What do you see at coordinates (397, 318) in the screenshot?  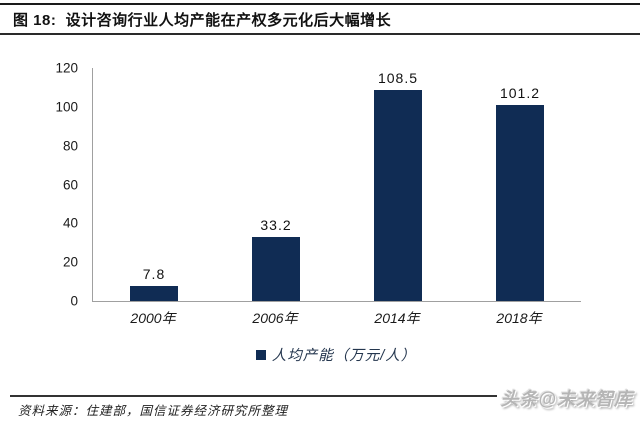 I see `x-axis-label: 2014年` at bounding box center [397, 318].